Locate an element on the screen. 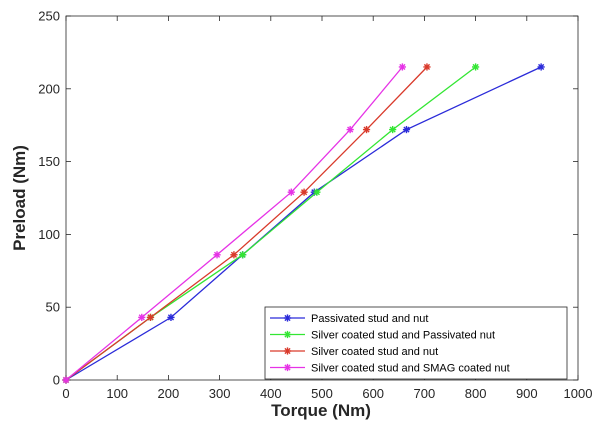 This screenshot has width=599, height=421. x-tick-label: 500 is located at coordinates (322, 393).